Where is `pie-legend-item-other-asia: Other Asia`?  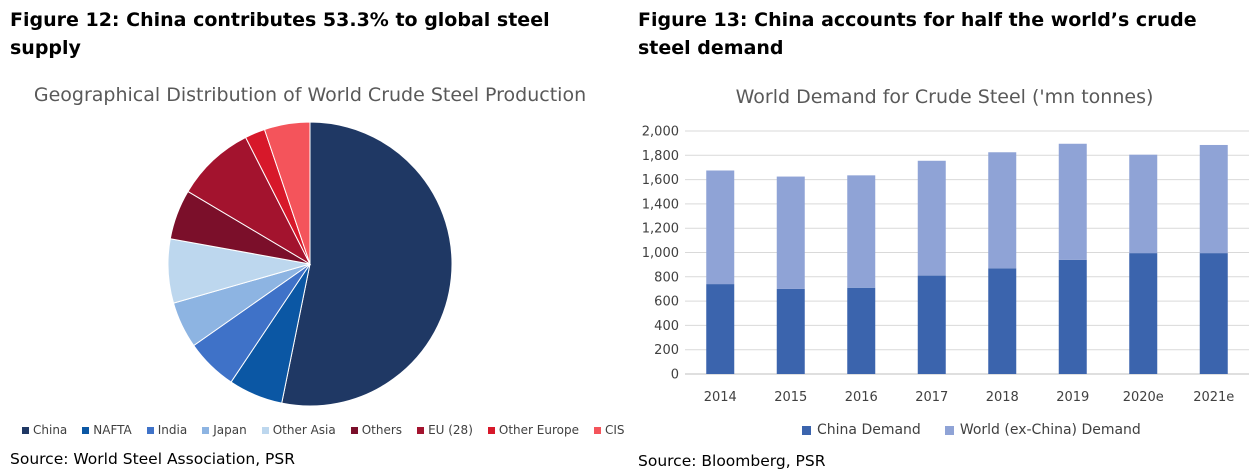
pie-legend-item-other-asia: Other Asia is located at coordinates (298, 430).